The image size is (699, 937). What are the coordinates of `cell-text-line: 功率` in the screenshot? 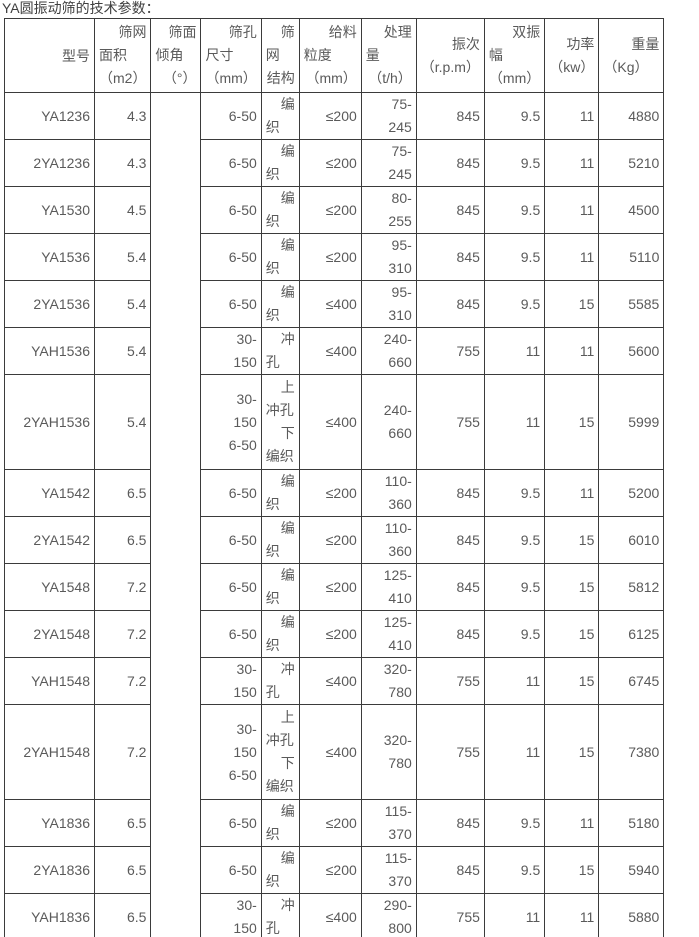 It's located at (580, 43).